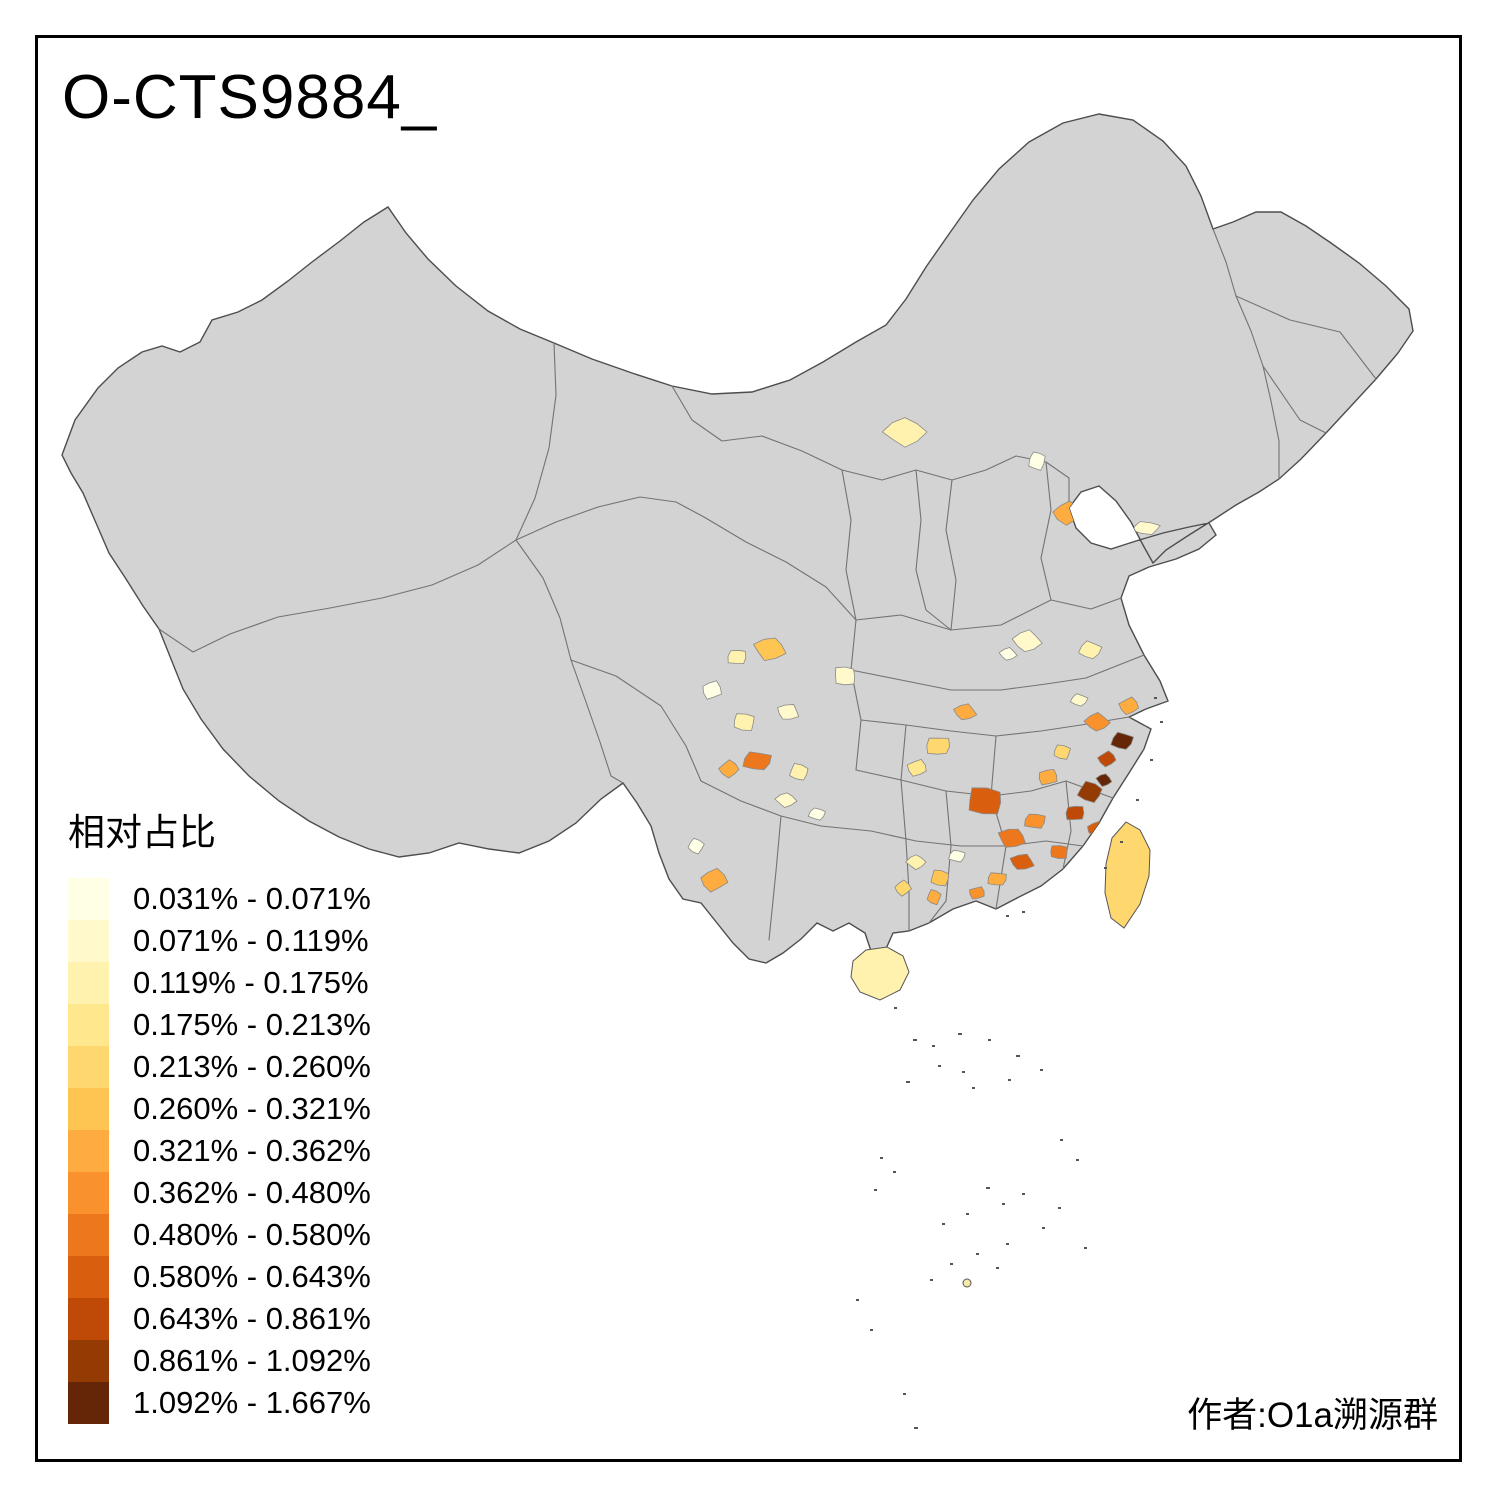 The image size is (1500, 1500). What do you see at coordinates (252, 1234) in the screenshot?
I see `legend-label: 0.480% - 0.580%` at bounding box center [252, 1234].